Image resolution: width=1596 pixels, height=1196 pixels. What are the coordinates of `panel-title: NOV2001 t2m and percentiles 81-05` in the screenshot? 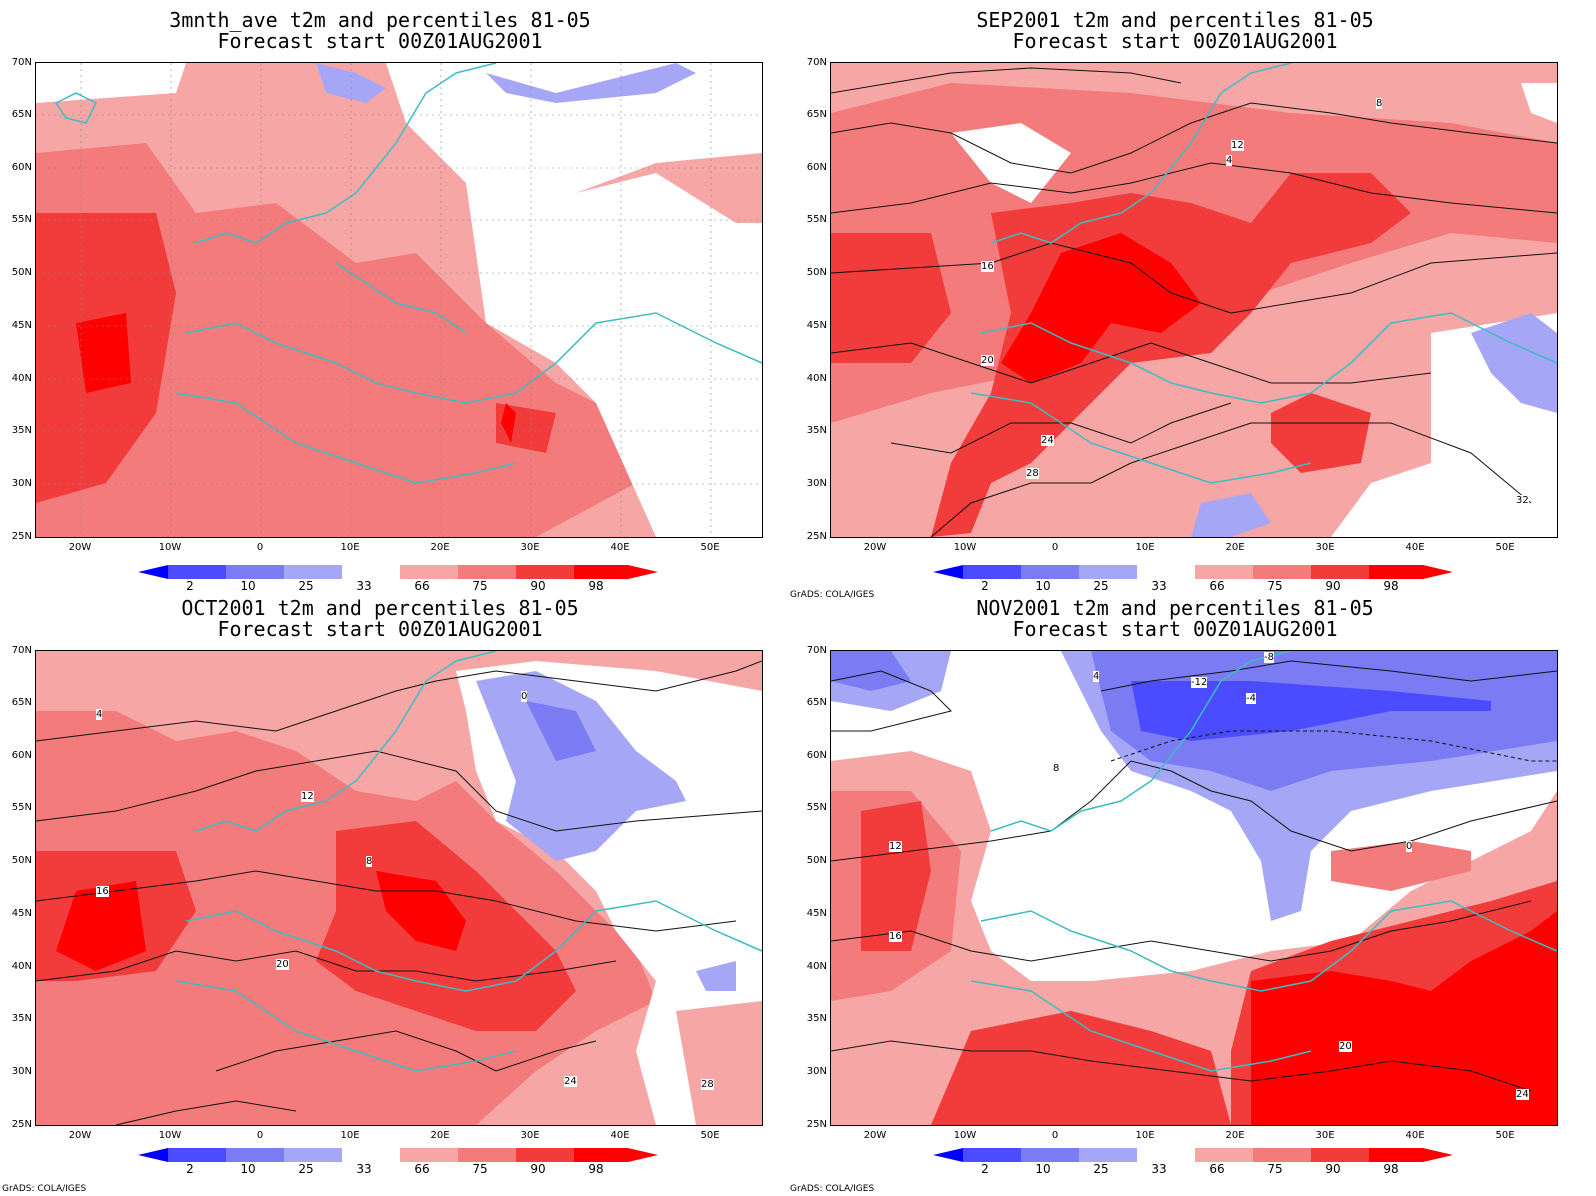 It's located at (1175, 608).